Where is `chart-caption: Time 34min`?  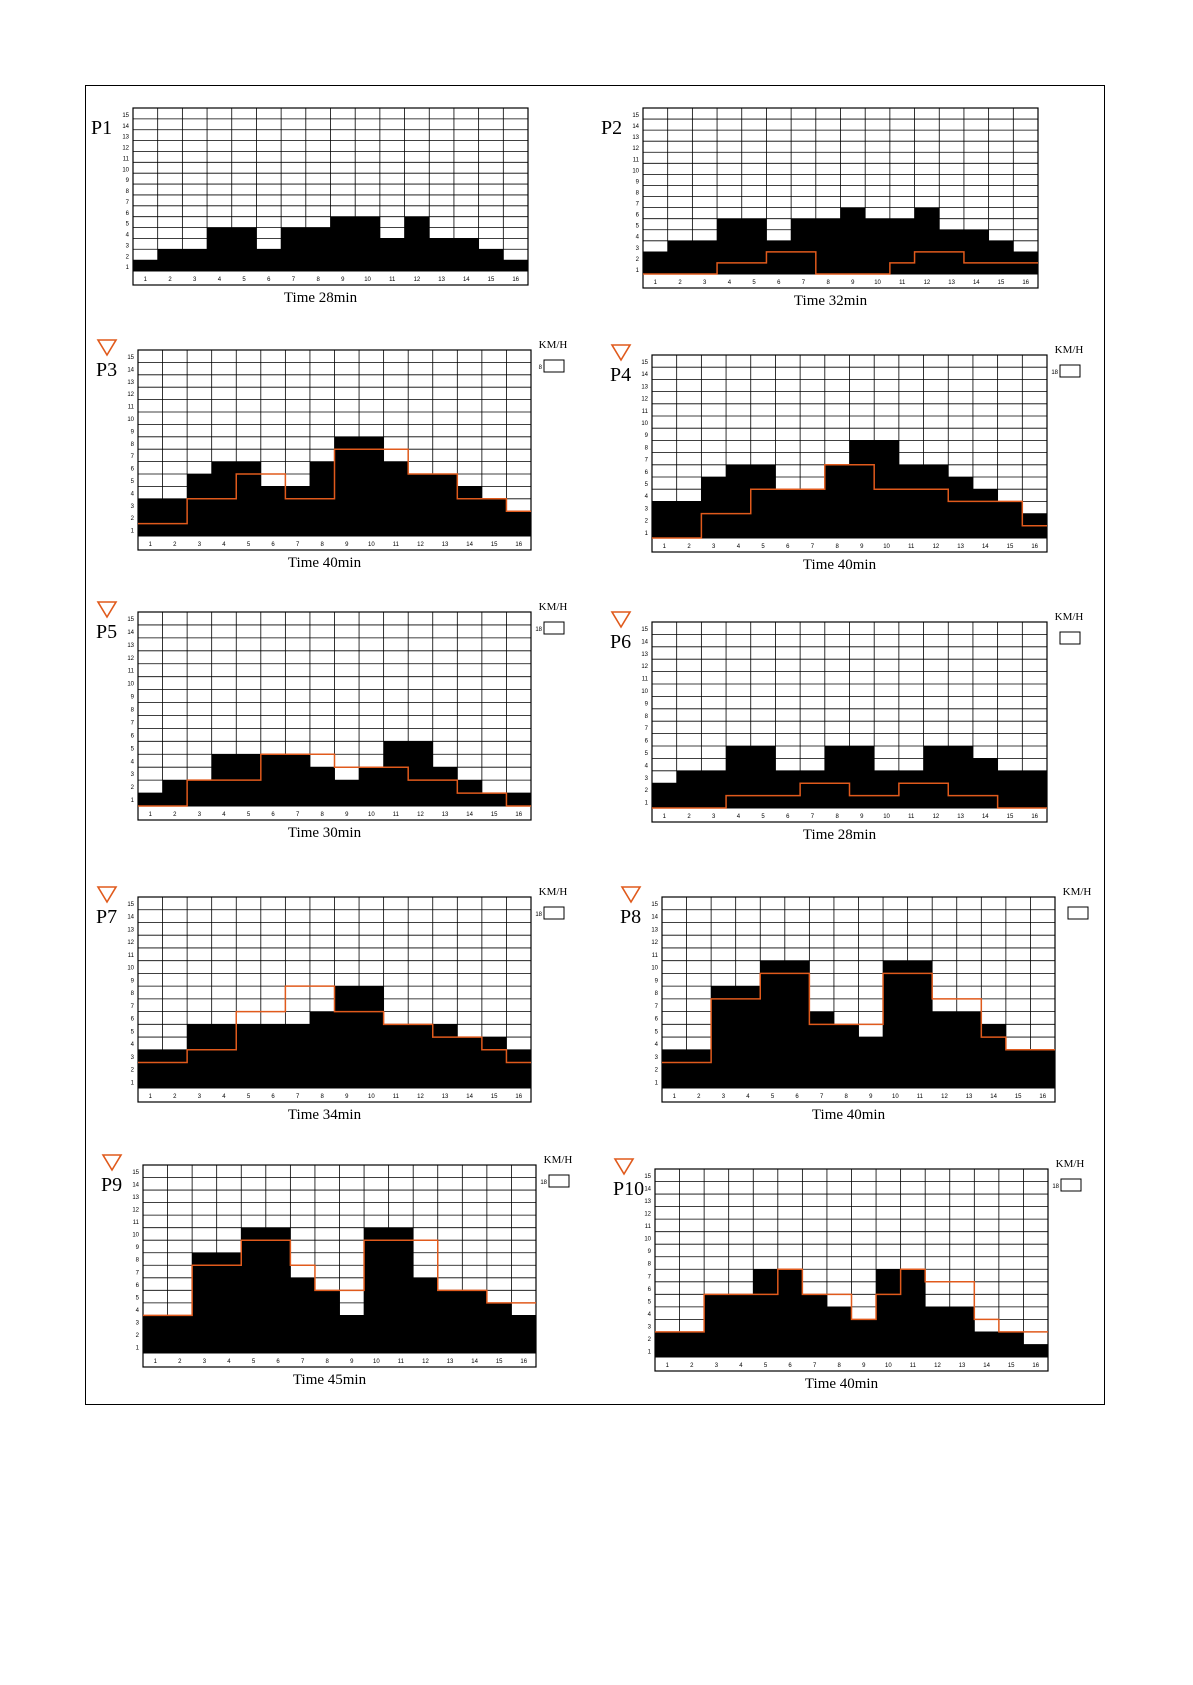 chart-caption: Time 34min is located at coordinates (325, 1115).